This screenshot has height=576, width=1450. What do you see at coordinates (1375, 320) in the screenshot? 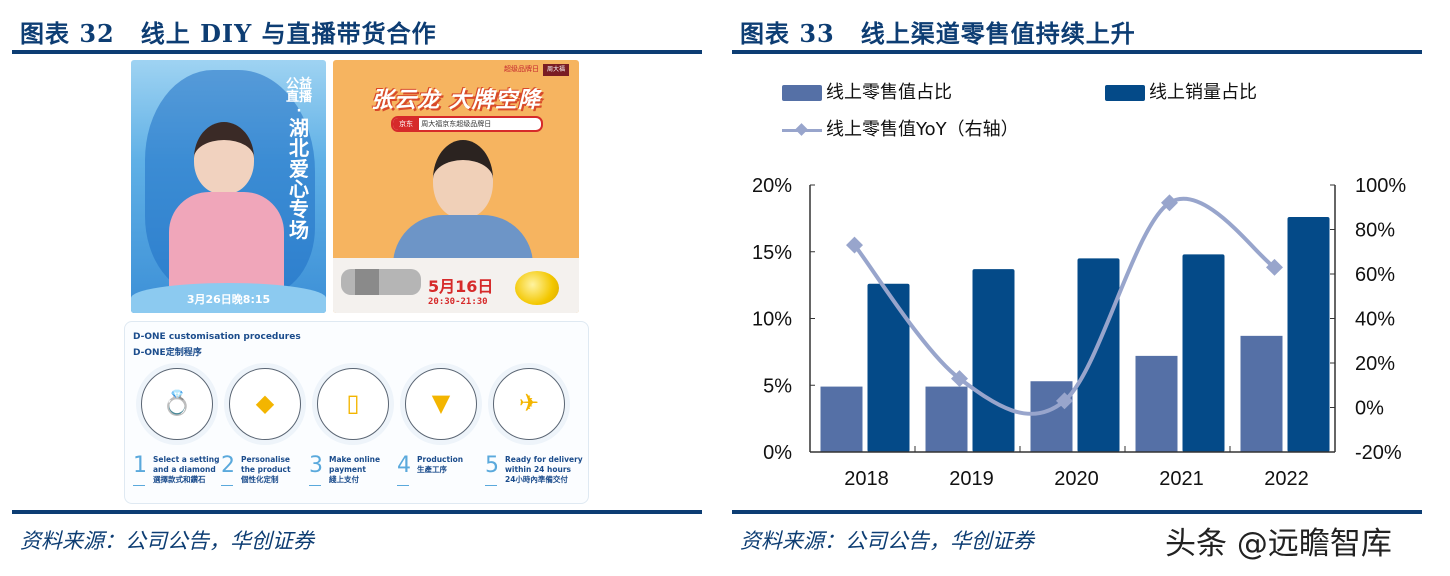
I see `right-tick-label: 40%` at bounding box center [1375, 320].